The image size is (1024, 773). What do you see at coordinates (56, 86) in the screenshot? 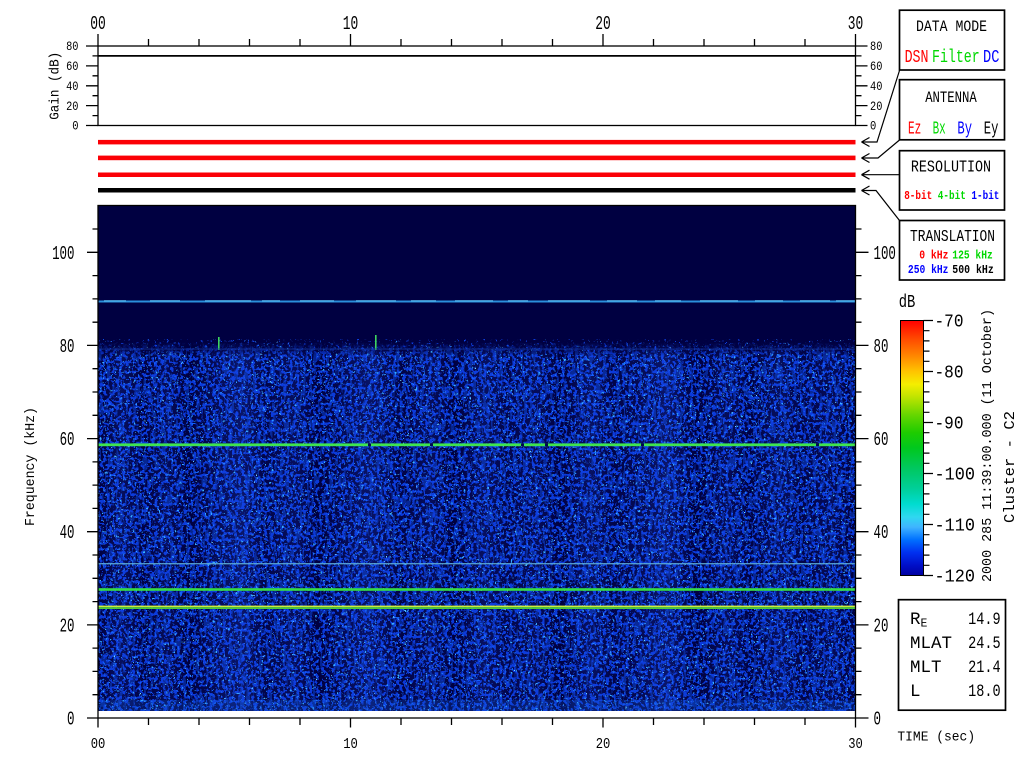
I see `svg-text: Gain (dB)` at bounding box center [56, 86].